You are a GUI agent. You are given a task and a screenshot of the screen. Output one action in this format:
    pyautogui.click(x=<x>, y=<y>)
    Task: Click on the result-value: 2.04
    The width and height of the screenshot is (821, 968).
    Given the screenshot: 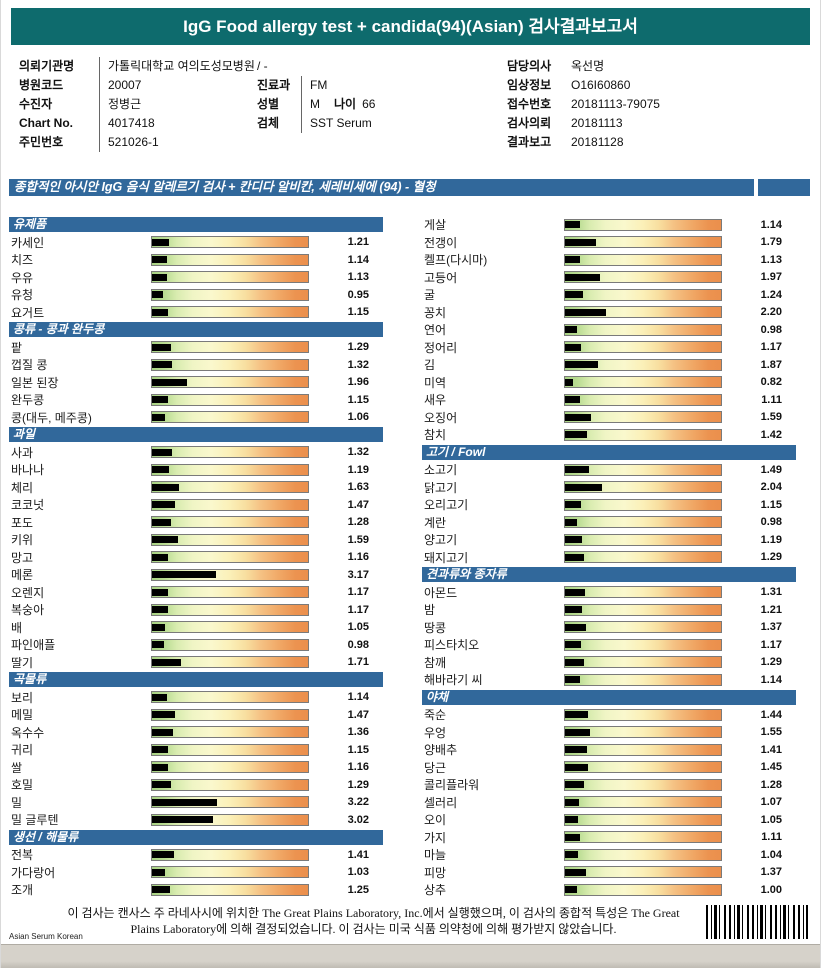 What is the action you would take?
    pyautogui.click(x=771, y=487)
    